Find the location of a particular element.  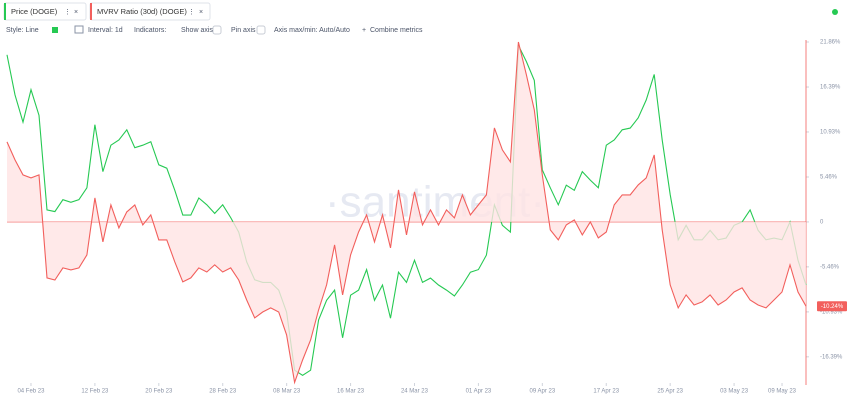

x-tick-label: 01 Apr 23 is located at coordinates (479, 392).